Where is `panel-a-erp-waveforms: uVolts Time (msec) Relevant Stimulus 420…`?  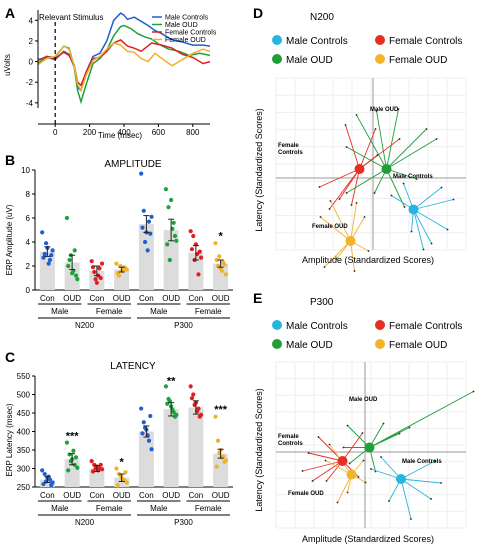 panel-a-erp-waveforms: uVolts Time (msec) Relevant Stimulus 420… is located at coordinates (110, 75).